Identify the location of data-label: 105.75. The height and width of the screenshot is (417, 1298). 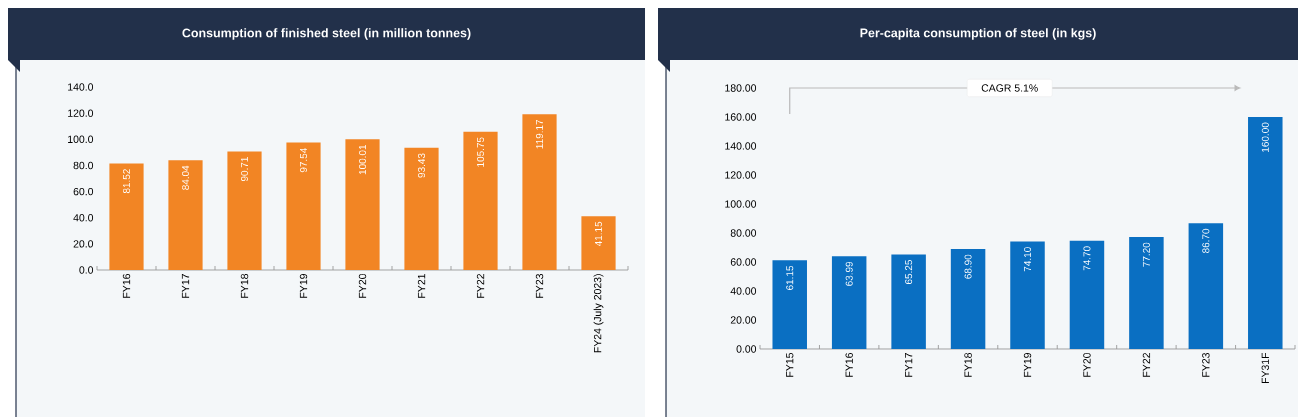
(480, 152).